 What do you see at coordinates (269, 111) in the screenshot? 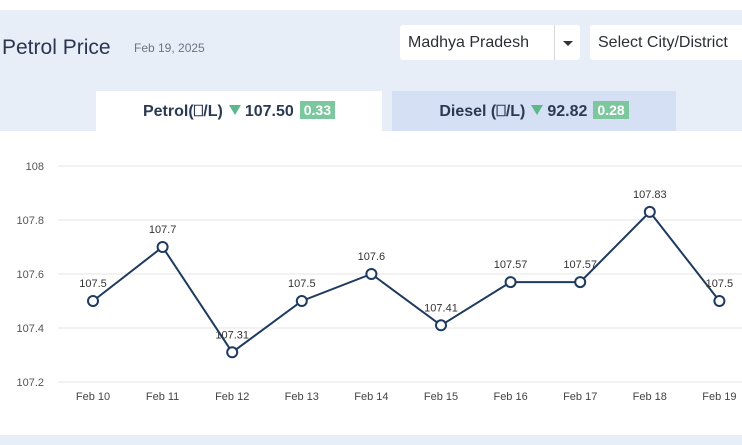
I see `tab-petrol-price: 107.50` at bounding box center [269, 111].